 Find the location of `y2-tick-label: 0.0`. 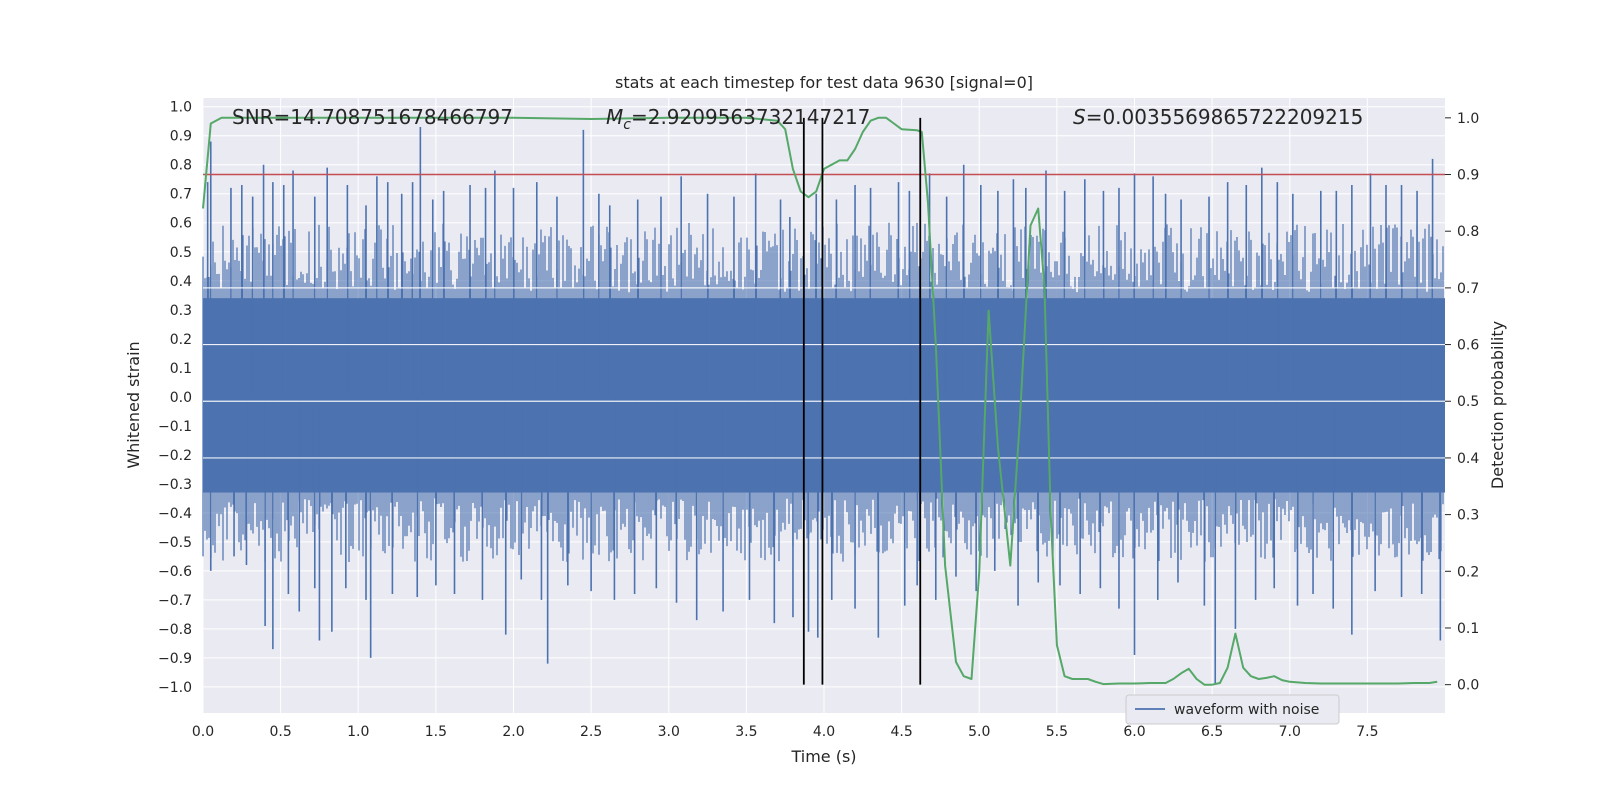

y2-tick-label: 0.0 is located at coordinates (1468, 686).